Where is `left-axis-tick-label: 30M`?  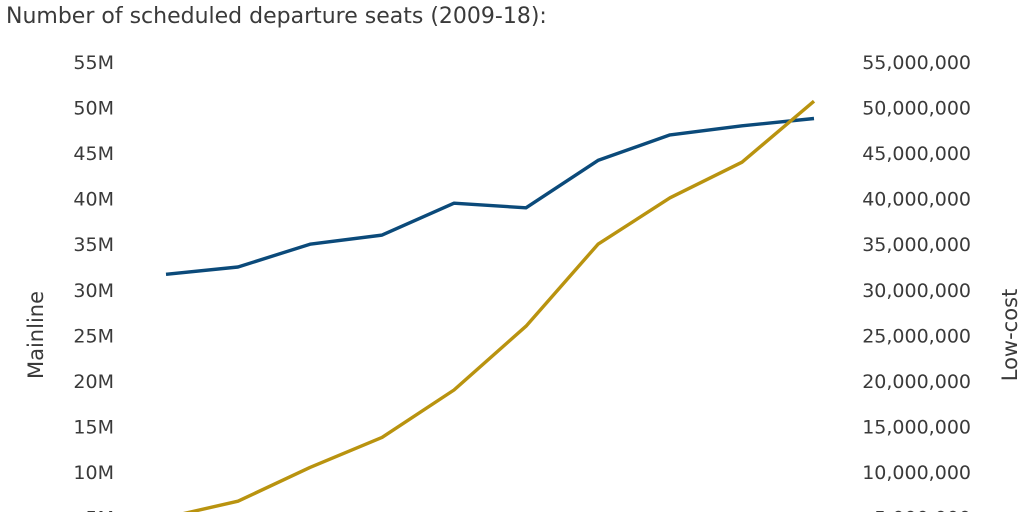 left-axis-tick-label: 30M is located at coordinates (93, 291).